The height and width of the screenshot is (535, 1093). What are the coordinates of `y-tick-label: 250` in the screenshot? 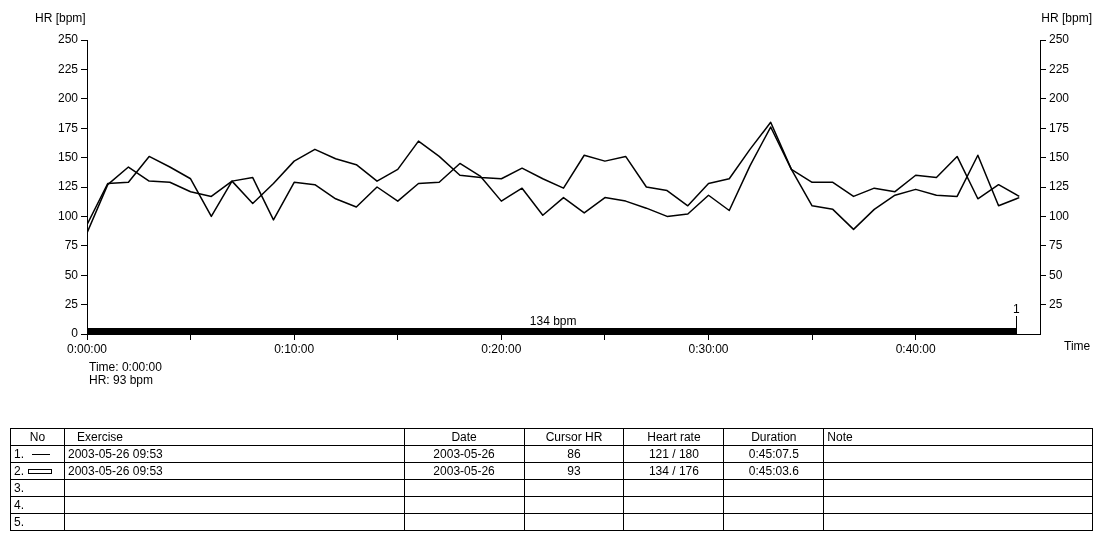 It's located at (68, 39).